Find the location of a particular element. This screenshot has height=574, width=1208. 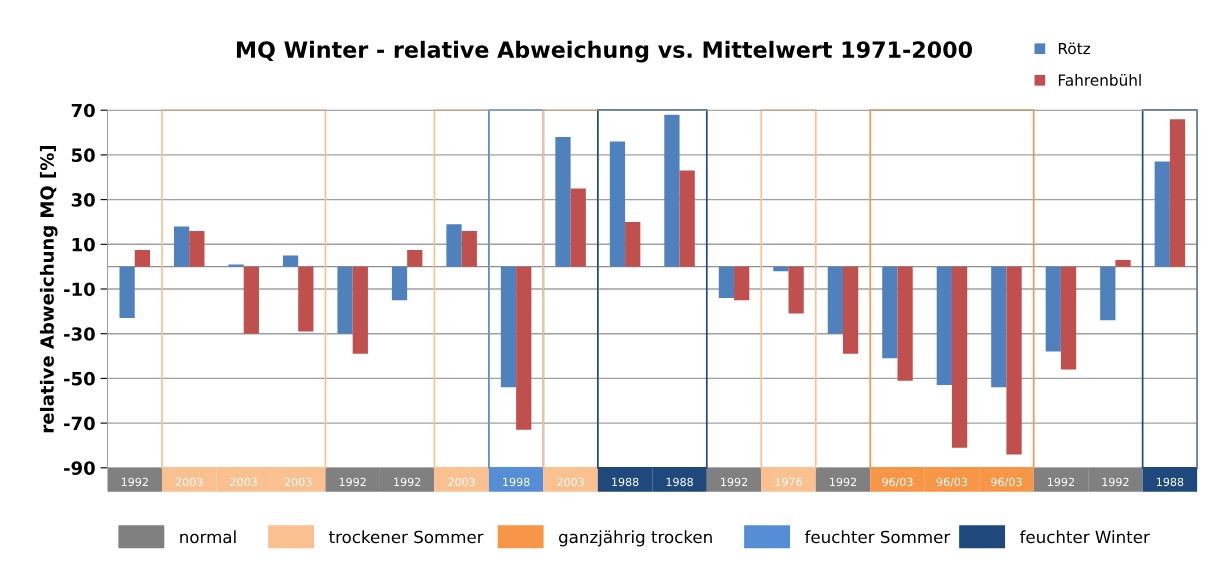

legend-label: Fahrenbühl is located at coordinates (1099, 80).